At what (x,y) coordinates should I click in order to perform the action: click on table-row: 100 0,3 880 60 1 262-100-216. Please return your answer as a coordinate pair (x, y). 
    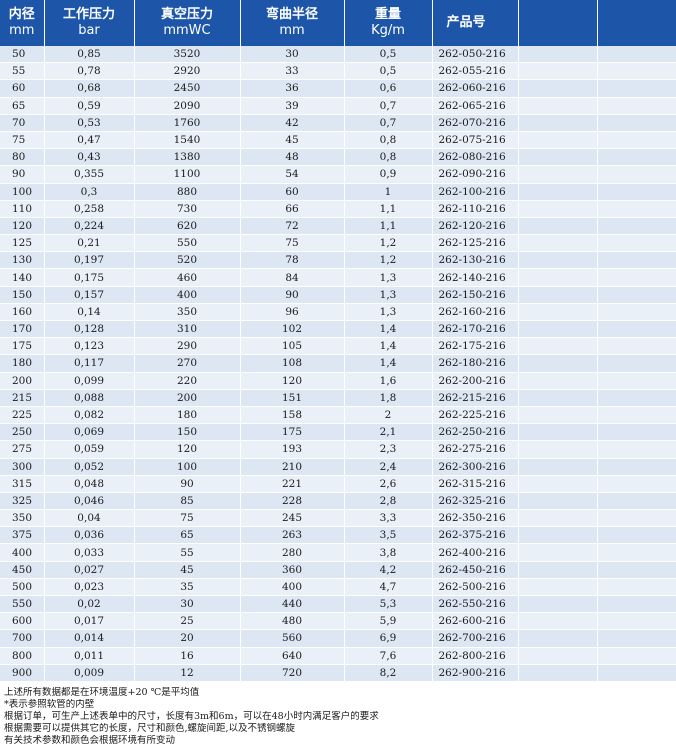
    Looking at the image, I should click on (338, 192).